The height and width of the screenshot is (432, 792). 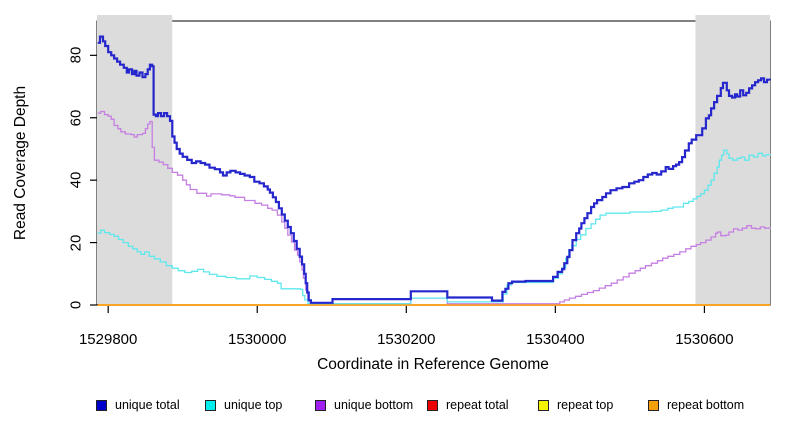 I want to click on legend-item-unique-bottom: unique bottom, so click(x=364, y=405).